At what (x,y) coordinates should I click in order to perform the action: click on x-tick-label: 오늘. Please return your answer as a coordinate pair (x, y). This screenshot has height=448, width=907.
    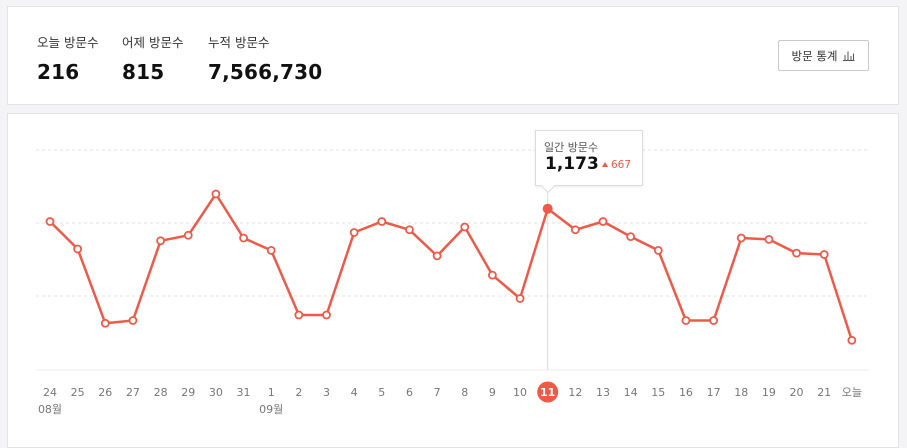
    Looking at the image, I should click on (852, 392).